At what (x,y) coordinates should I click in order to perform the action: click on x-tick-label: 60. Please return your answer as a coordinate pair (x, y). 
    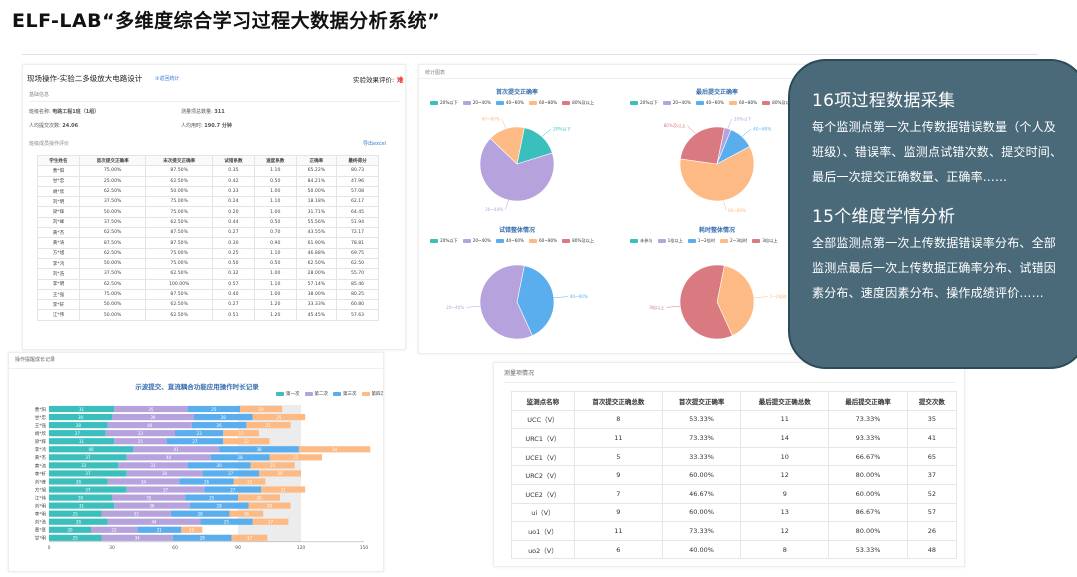
    Looking at the image, I should click on (175, 548).